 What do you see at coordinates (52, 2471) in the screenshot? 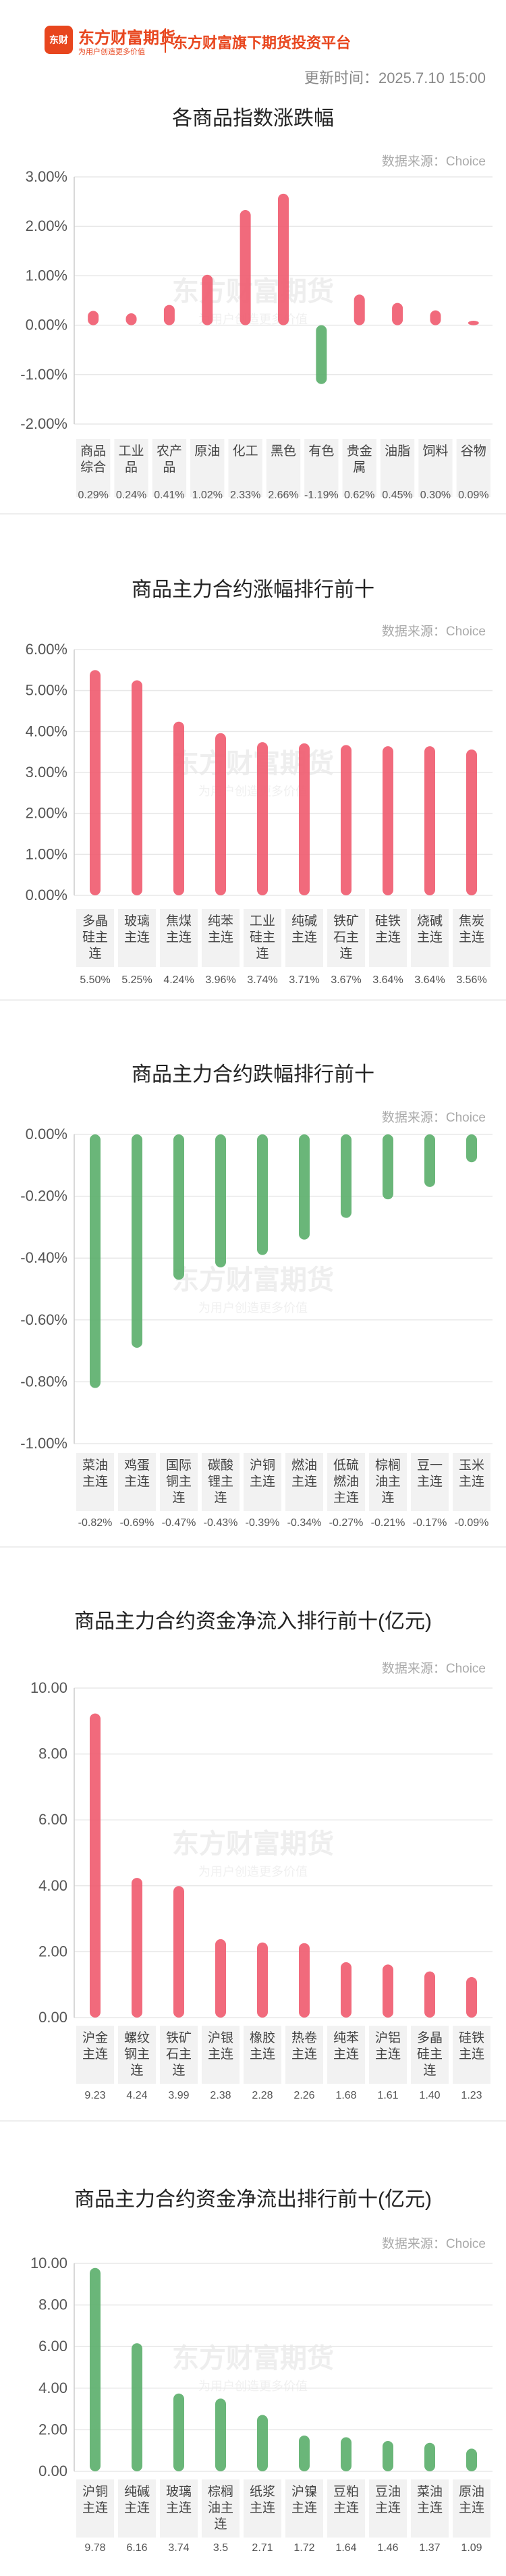
I see `y-tick-label: 0.00` at bounding box center [52, 2471].